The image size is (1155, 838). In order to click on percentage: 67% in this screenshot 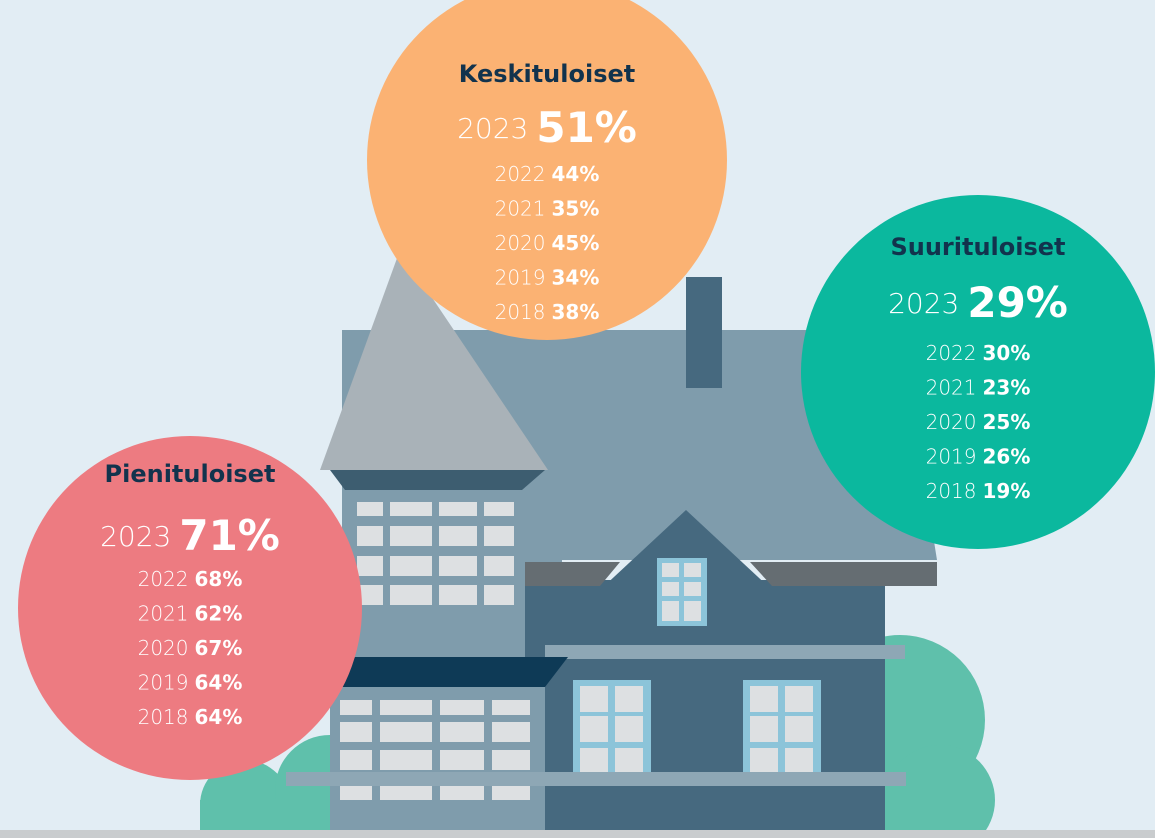, I will do `click(219, 648)`.